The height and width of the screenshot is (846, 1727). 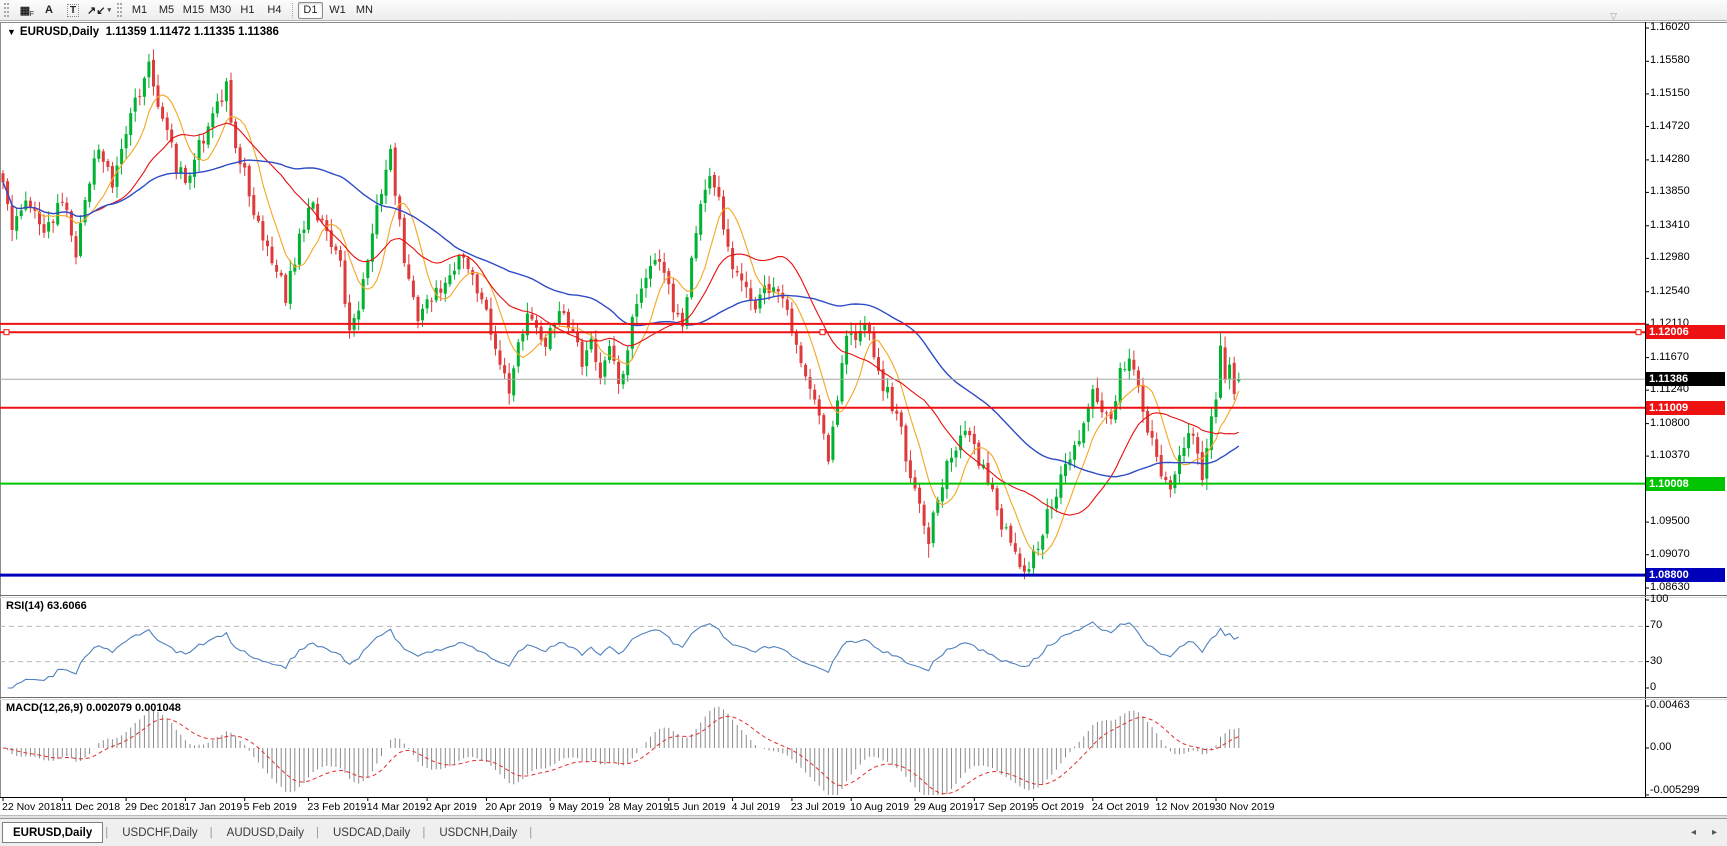 What do you see at coordinates (1670, 92) in the screenshot?
I see `price-tick-label: 1.15150` at bounding box center [1670, 92].